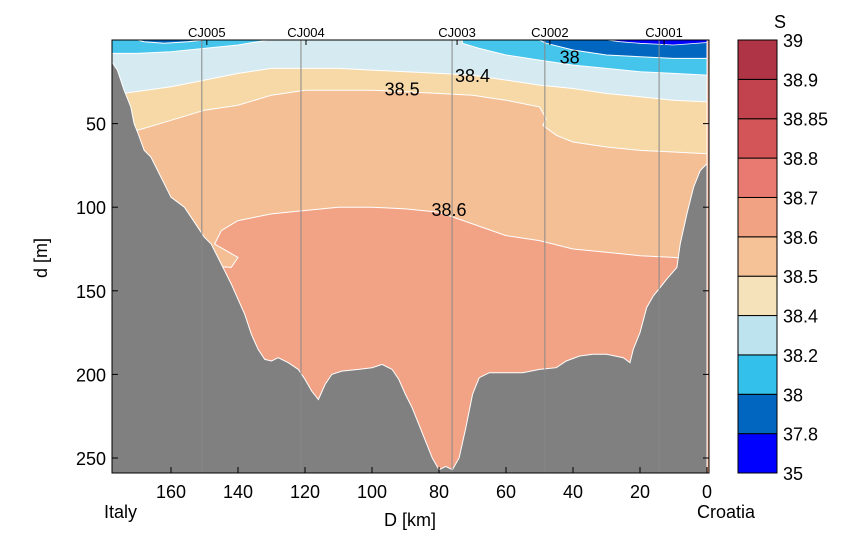 This screenshot has width=860, height=533. What do you see at coordinates (805, 120) in the screenshot?
I see `colorbar-tick-label: 38.85` at bounding box center [805, 120].